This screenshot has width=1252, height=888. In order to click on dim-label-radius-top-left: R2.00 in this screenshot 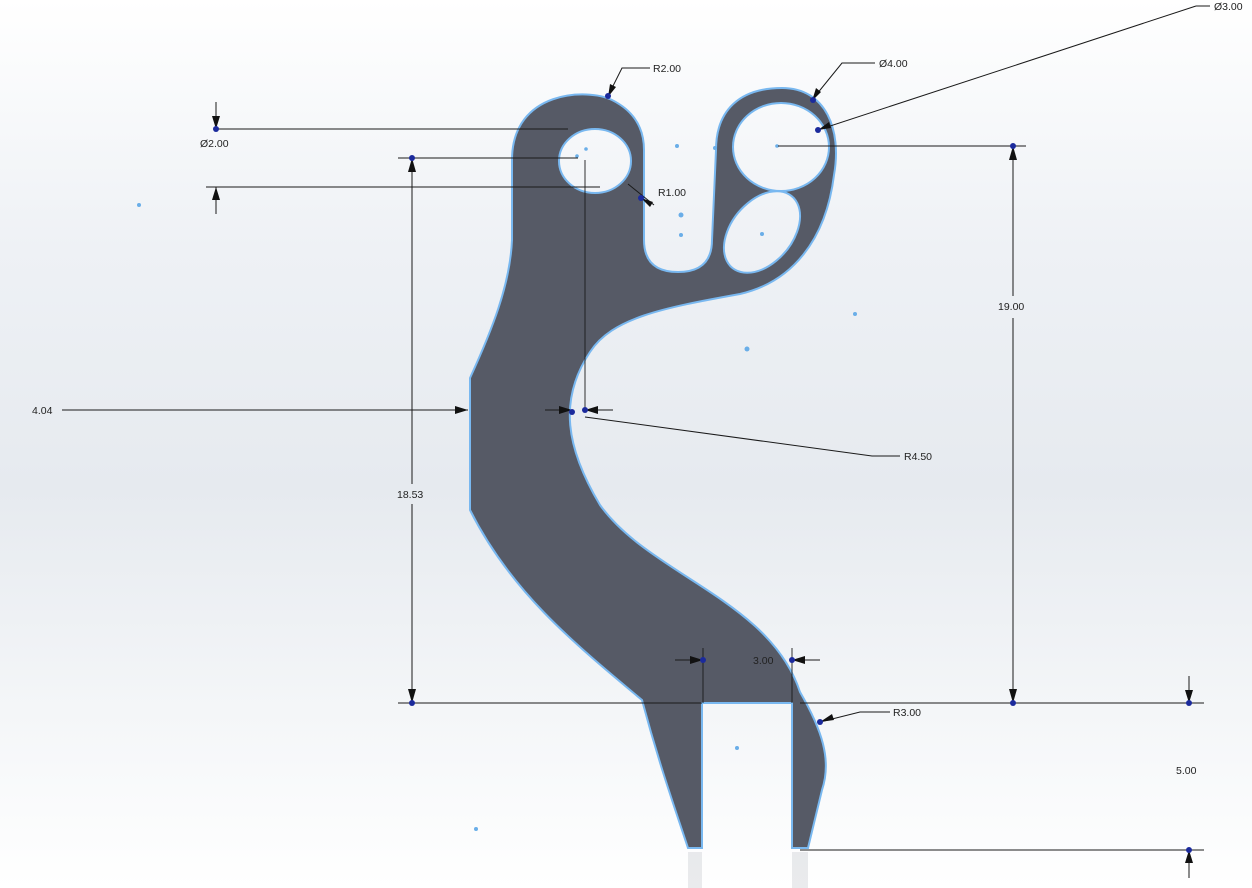, I will do `click(667, 69)`.